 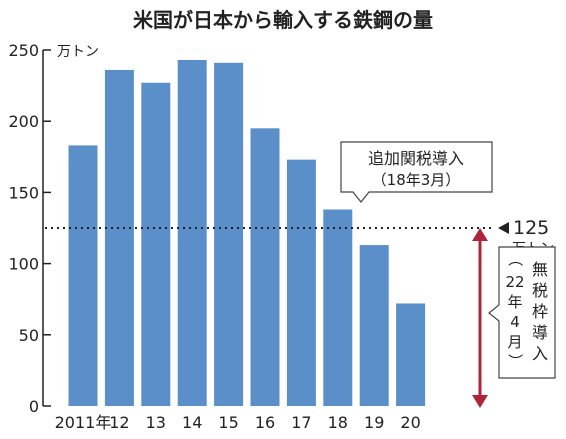 I want to click on x-tick-label: 2011年, so click(x=83, y=422).